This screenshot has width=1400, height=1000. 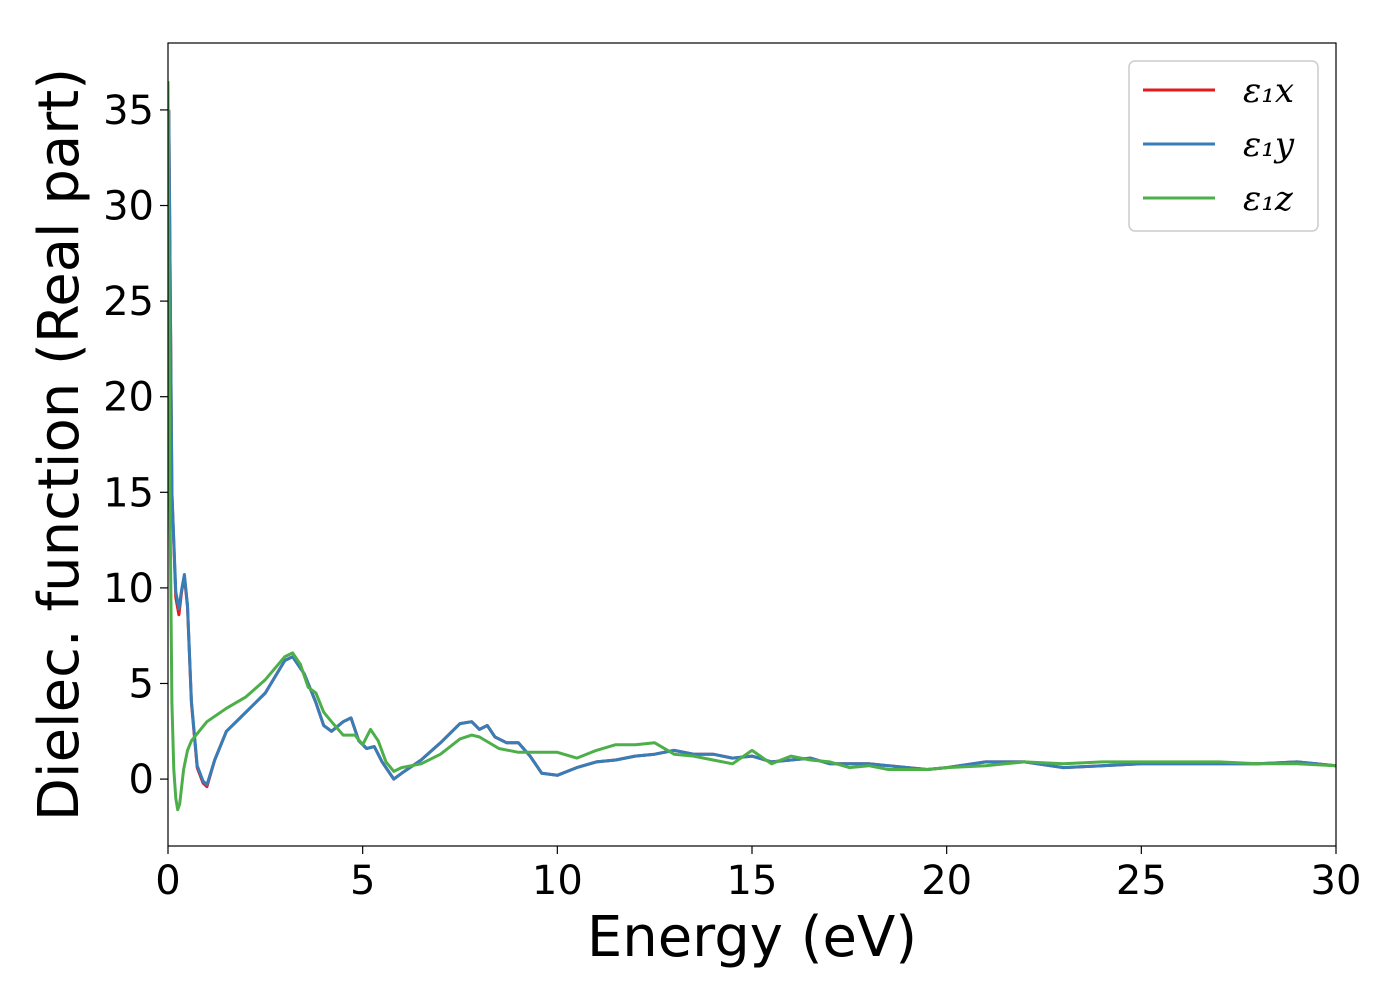 I want to click on x-tick-label: 20, so click(x=946, y=881).